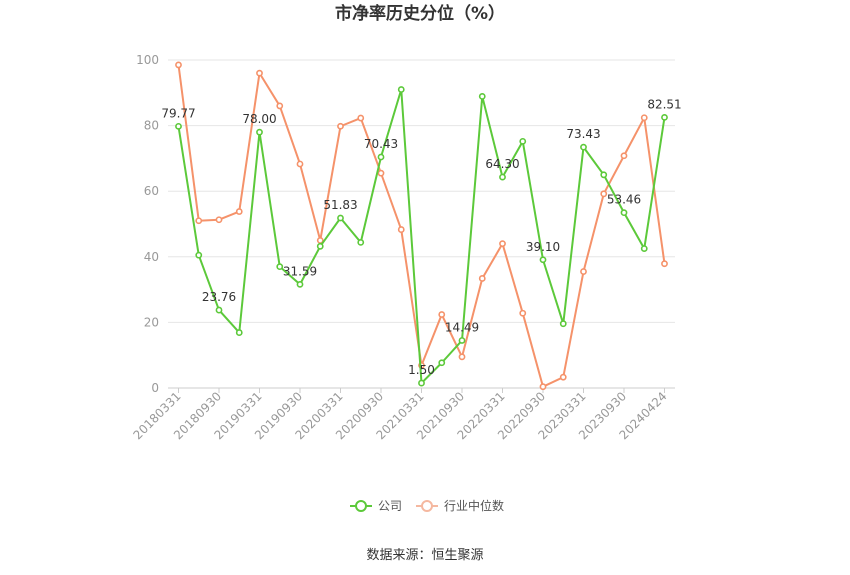 The image size is (850, 575). Describe the element at coordinates (624, 200) in the screenshot. I see `data-label: 53.46` at that location.